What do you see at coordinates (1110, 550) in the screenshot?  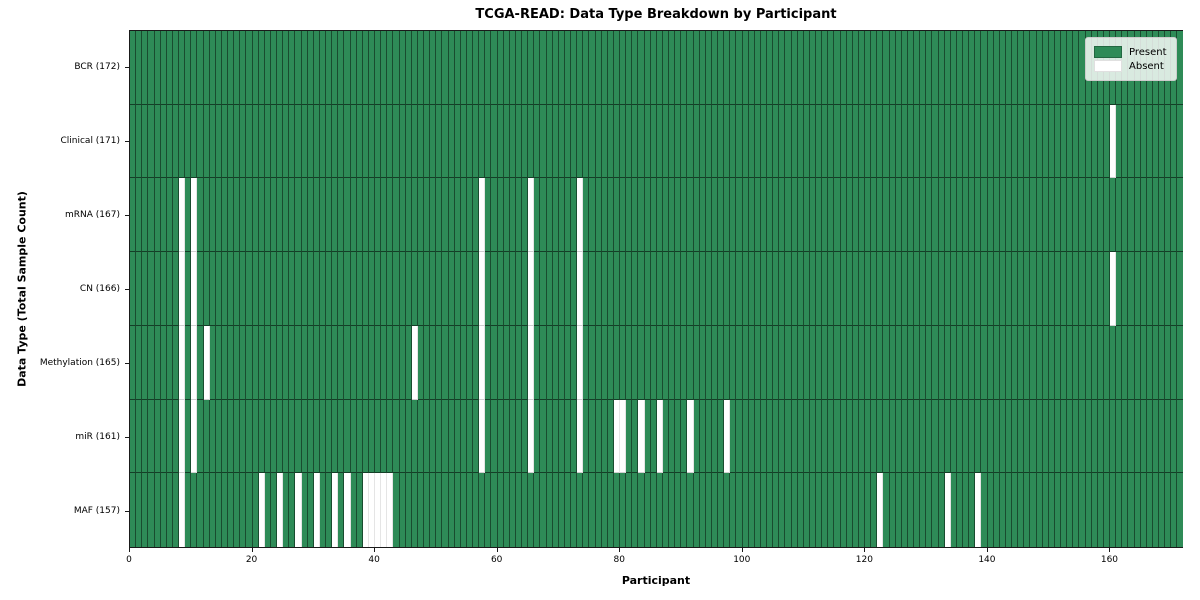 I see `x-tick-mark` at bounding box center [1110, 550].